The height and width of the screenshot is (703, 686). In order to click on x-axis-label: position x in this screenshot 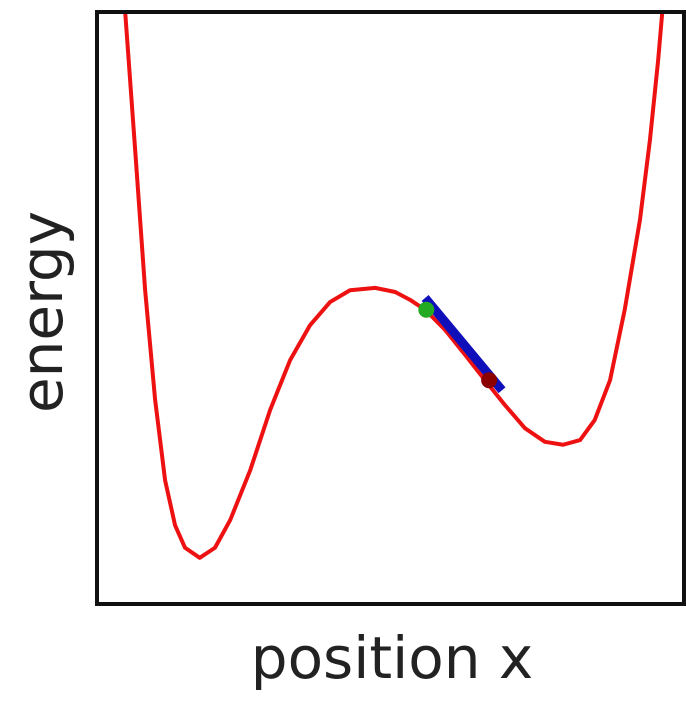, I will do `click(392, 658)`.